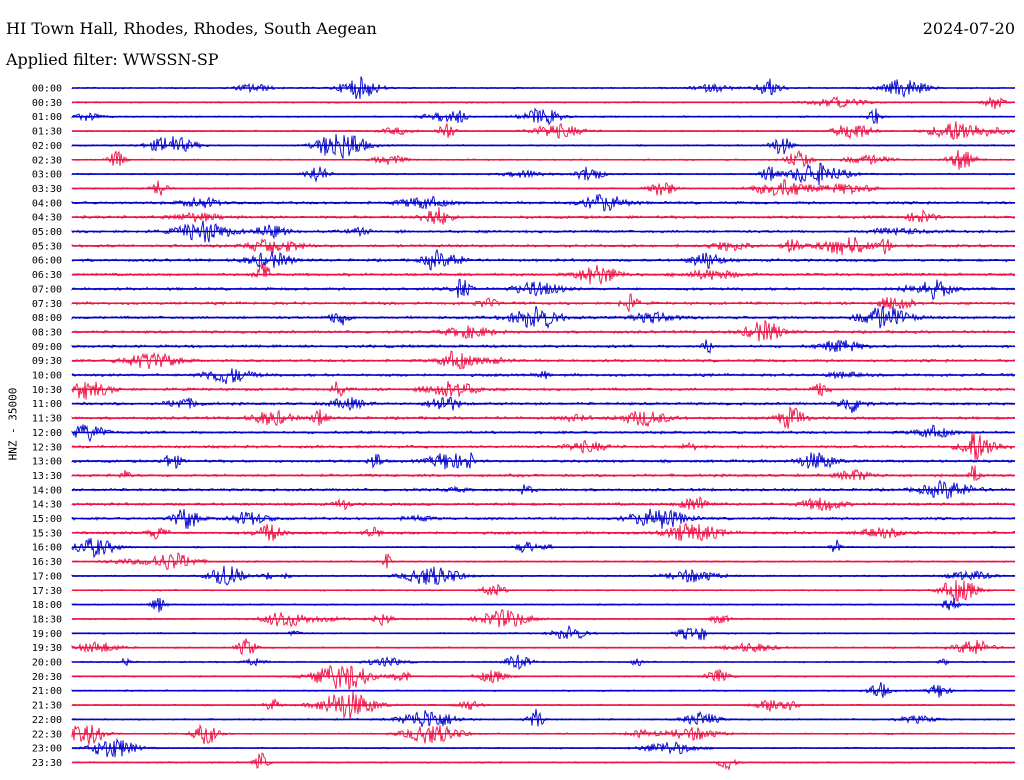 Image resolution: width=1024 pixels, height=780 pixels. Describe the element at coordinates (47, 261) in the screenshot. I see `row-time-label: 06:00` at that location.